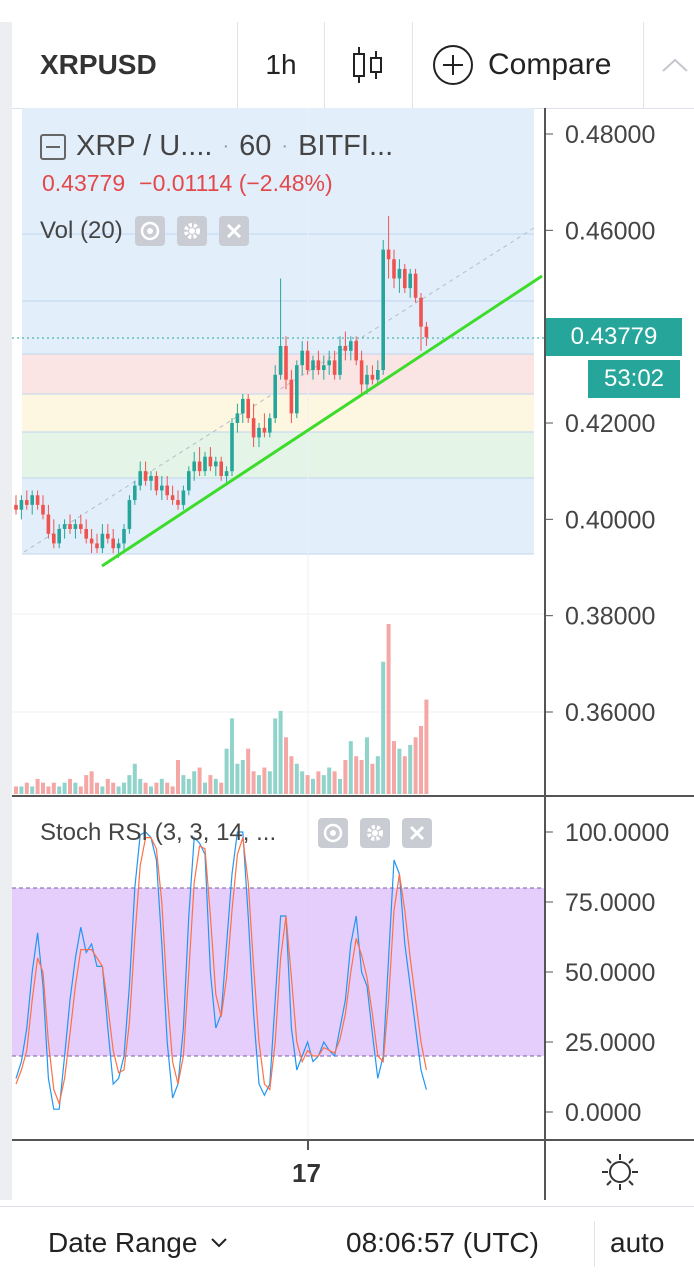  What do you see at coordinates (281, 65) in the screenshot?
I see `interval-button: 1h` at bounding box center [281, 65].